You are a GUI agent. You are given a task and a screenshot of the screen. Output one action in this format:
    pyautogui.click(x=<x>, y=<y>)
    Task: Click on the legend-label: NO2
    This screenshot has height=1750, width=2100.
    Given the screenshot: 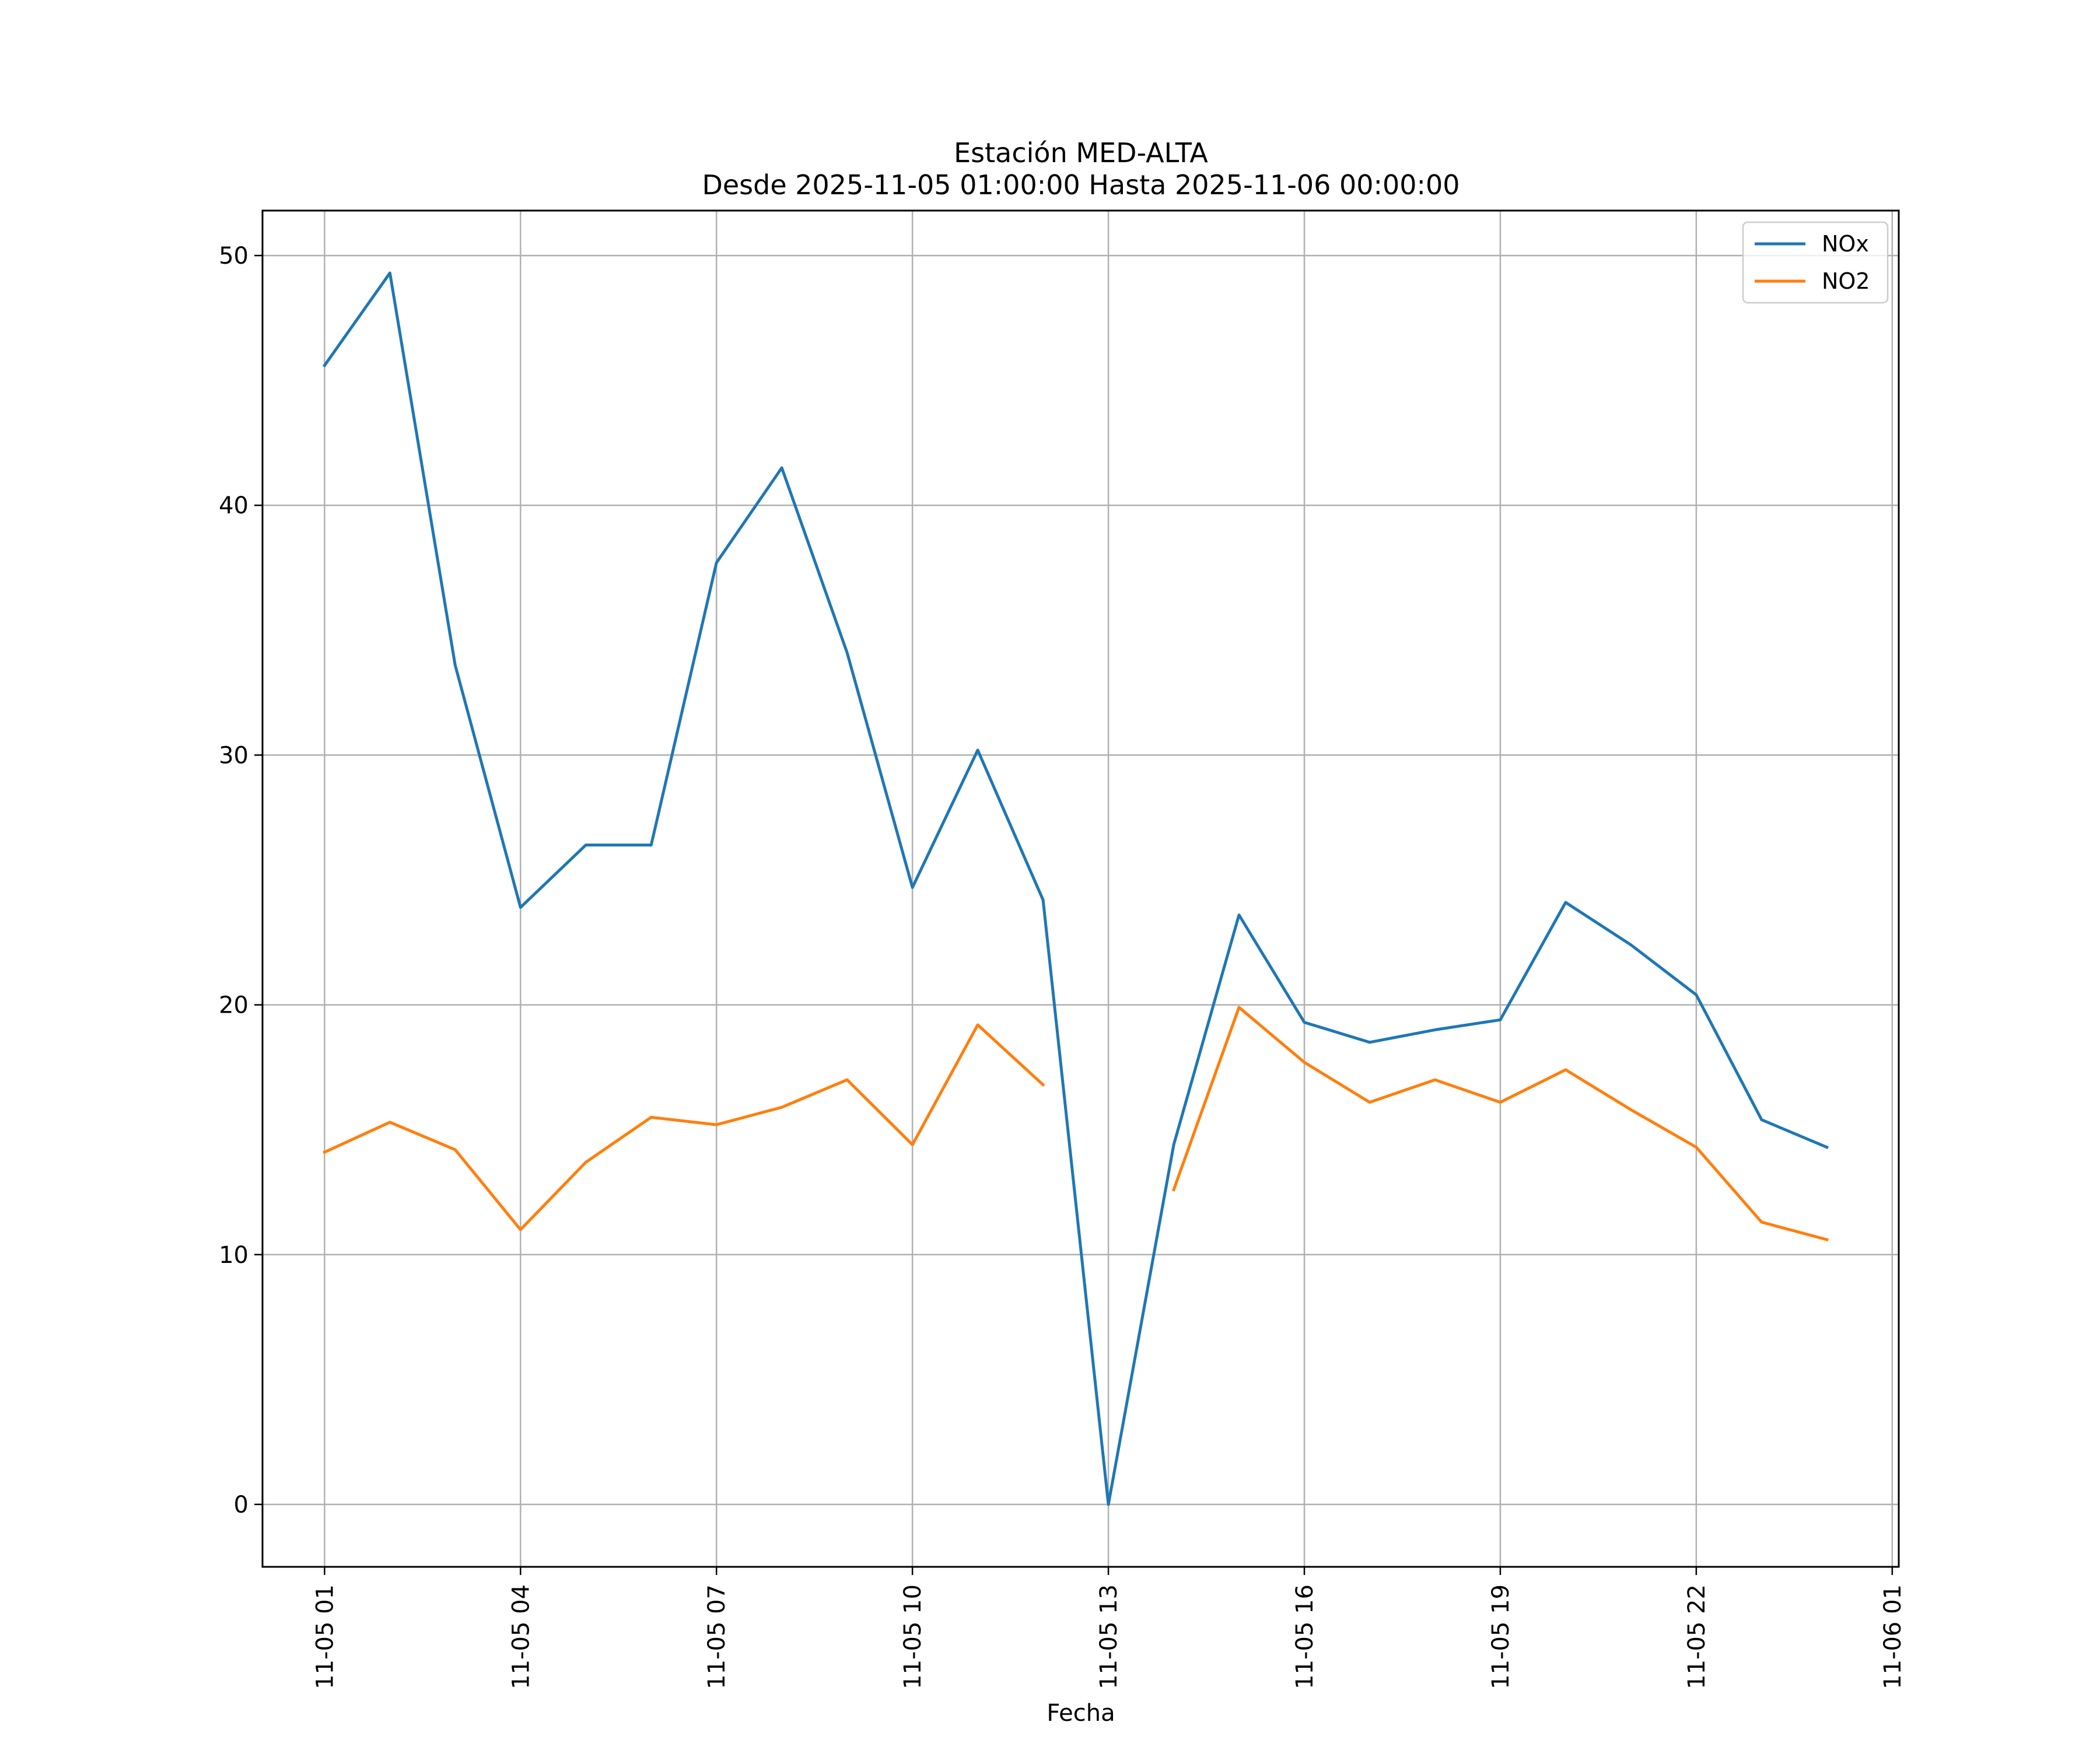 What is the action you would take?
    pyautogui.click(x=1846, y=281)
    